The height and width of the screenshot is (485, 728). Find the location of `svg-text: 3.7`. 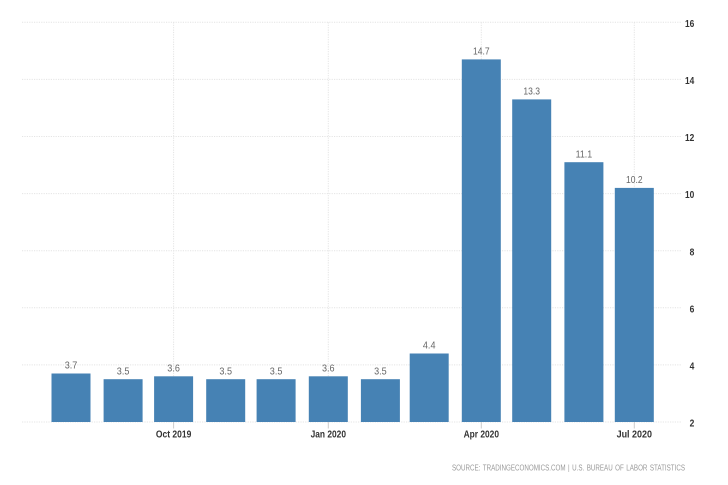

svg-text: 3.7 is located at coordinates (71, 366).